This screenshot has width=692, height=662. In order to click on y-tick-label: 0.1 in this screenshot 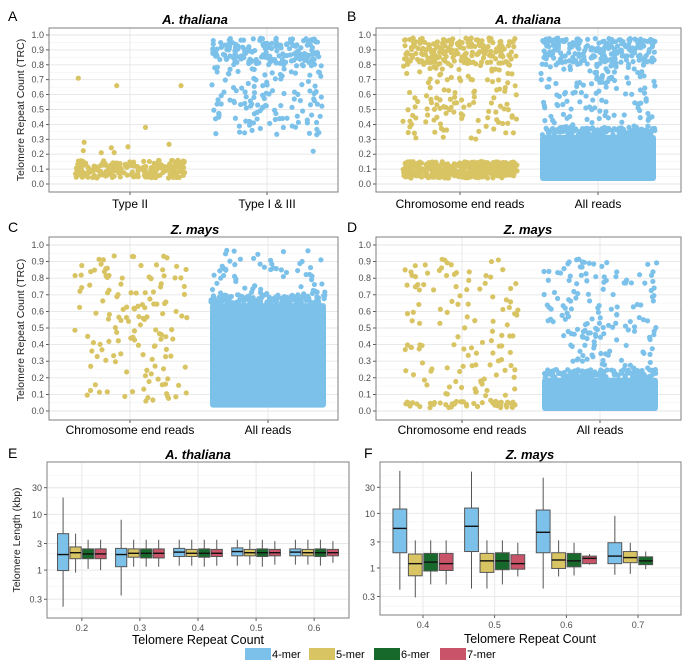, I will do `click(37, 394)`.